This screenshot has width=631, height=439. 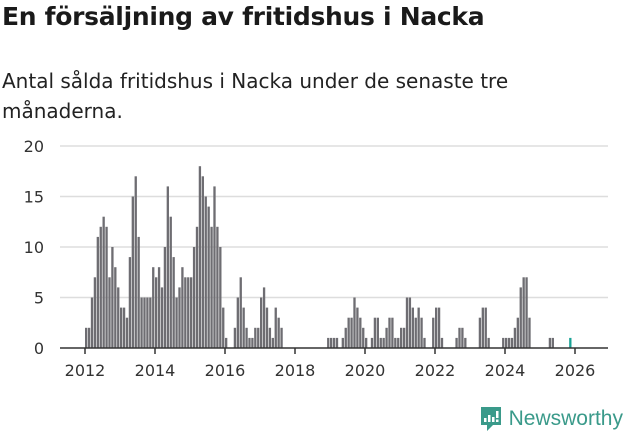 I want to click on brand-name: Newsworthy, so click(x=565, y=418).